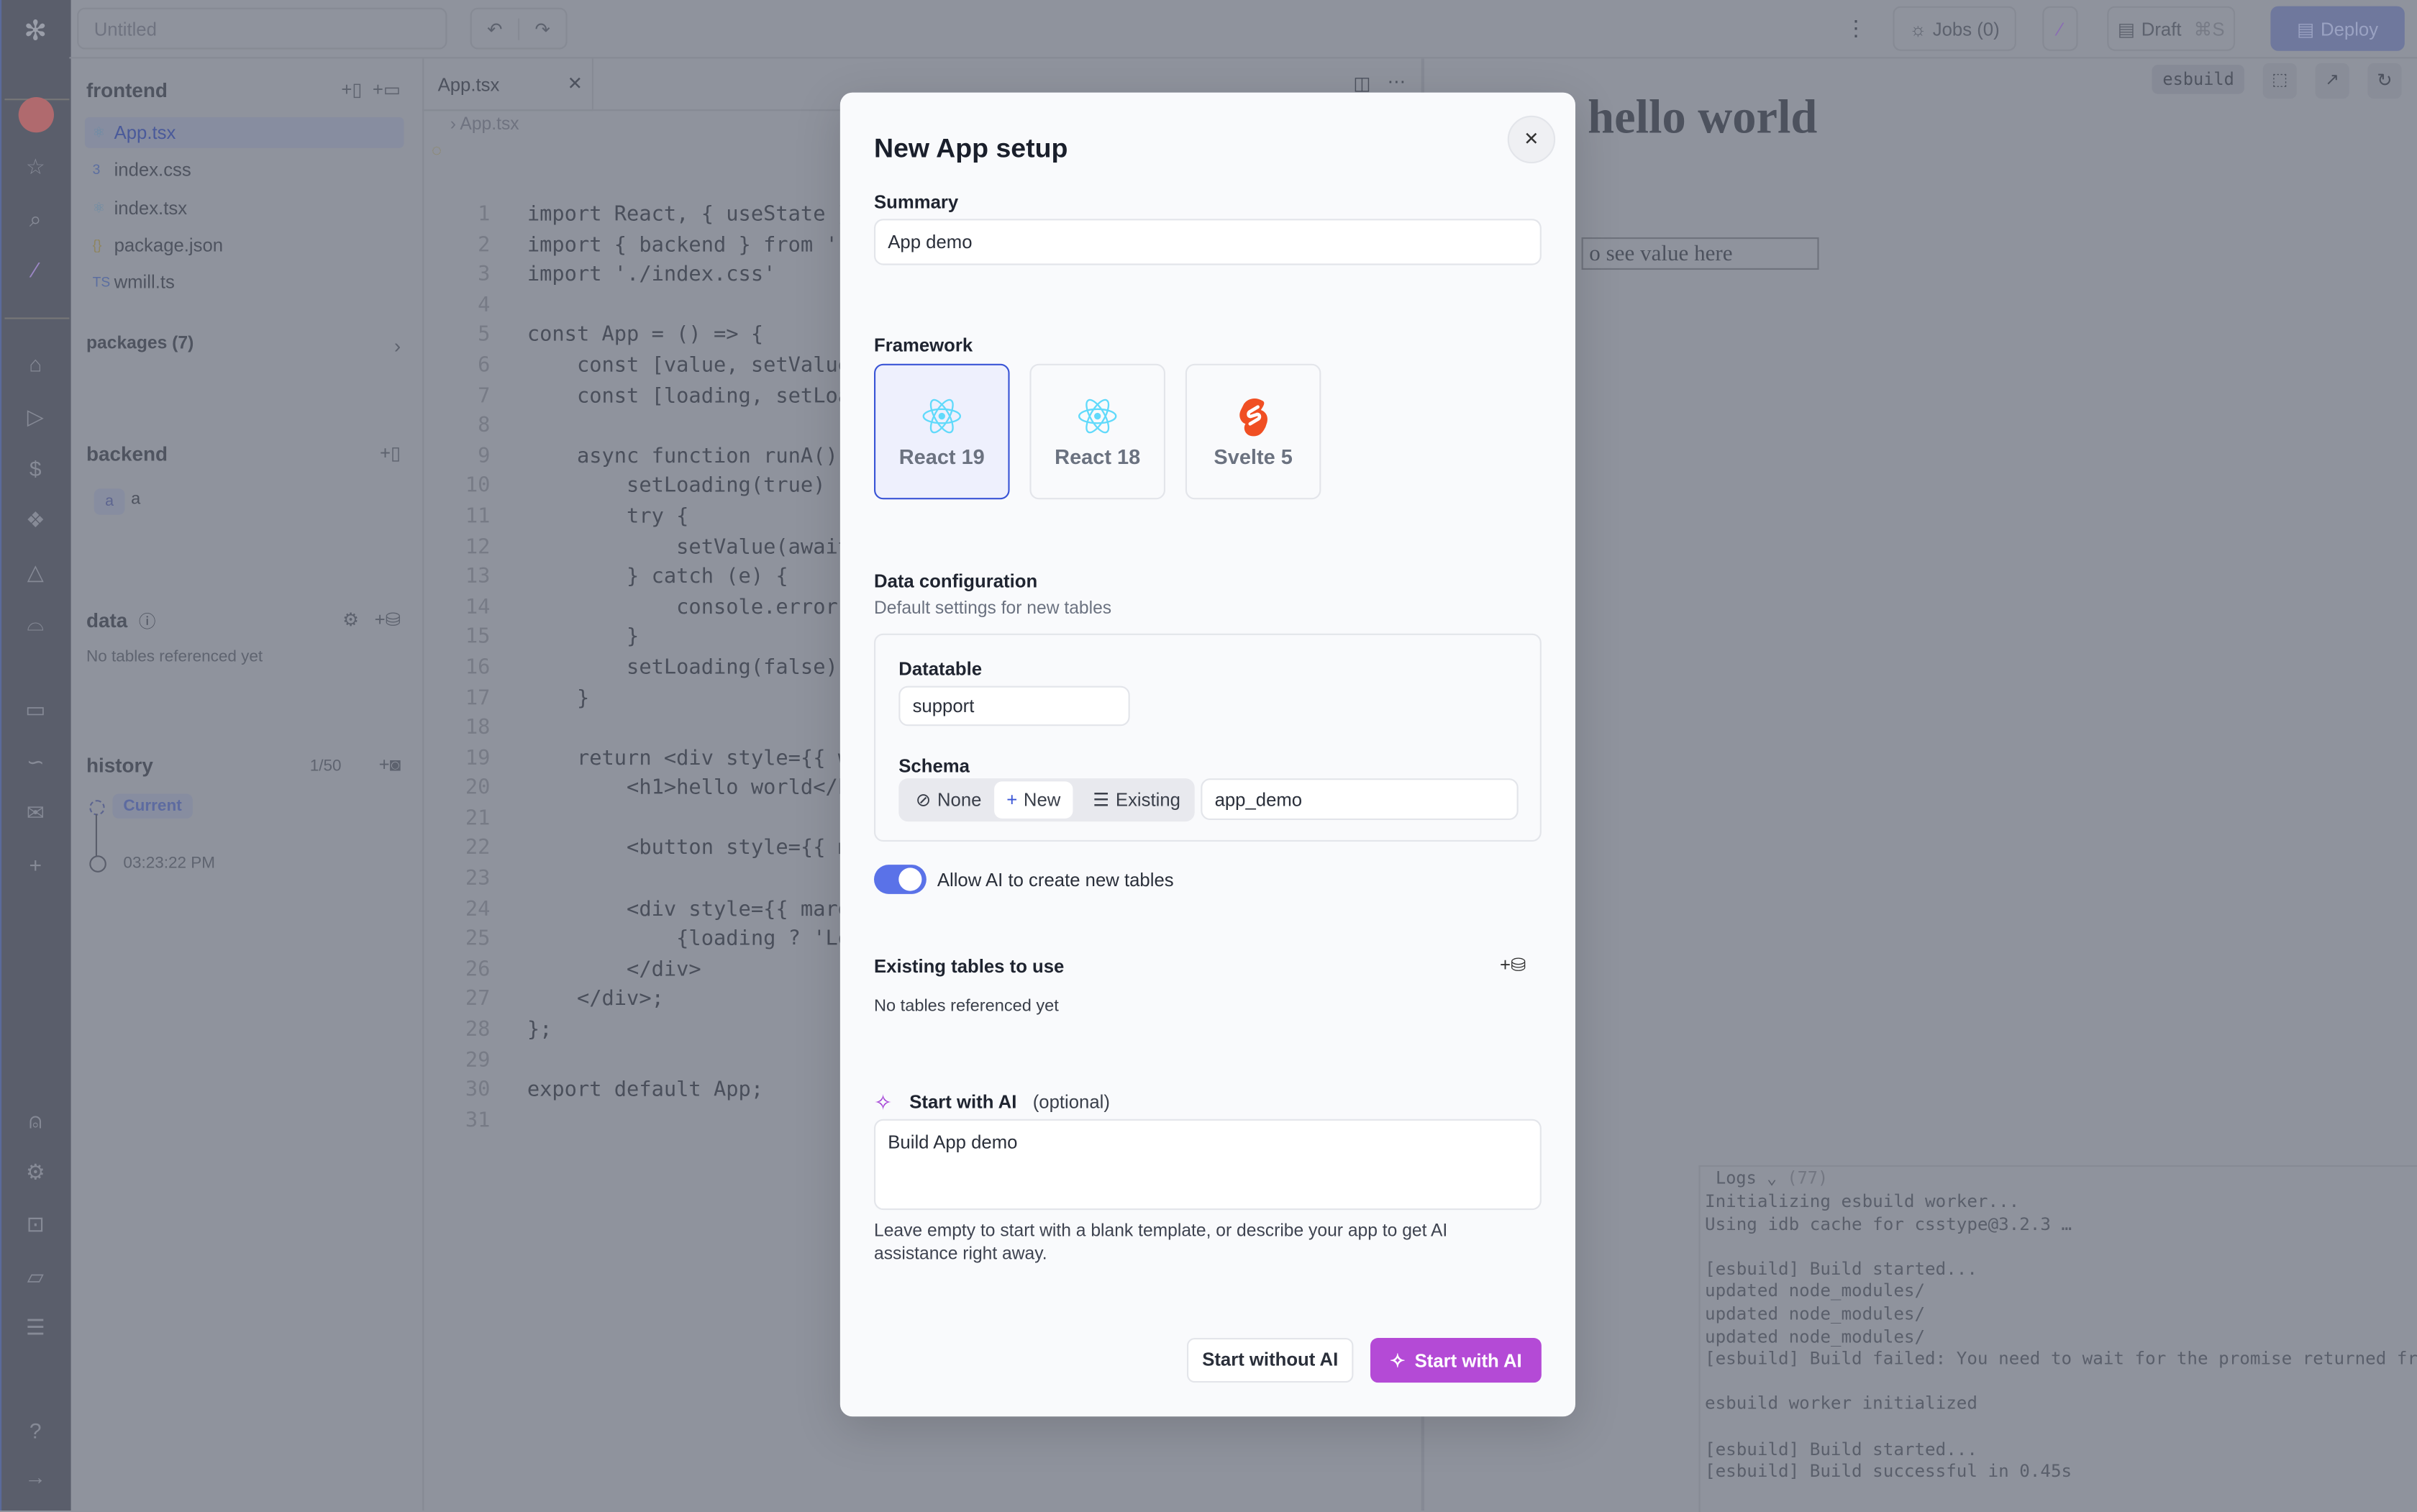 The height and width of the screenshot is (1512, 2417). What do you see at coordinates (1253, 431) in the screenshot?
I see `framework-option: Svelte 5` at bounding box center [1253, 431].